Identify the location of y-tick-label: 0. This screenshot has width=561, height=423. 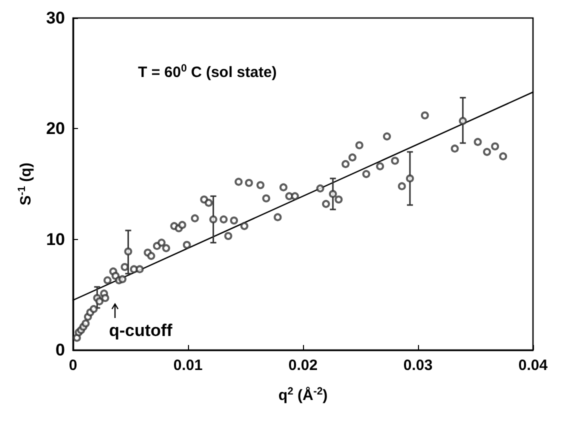
(60, 350).